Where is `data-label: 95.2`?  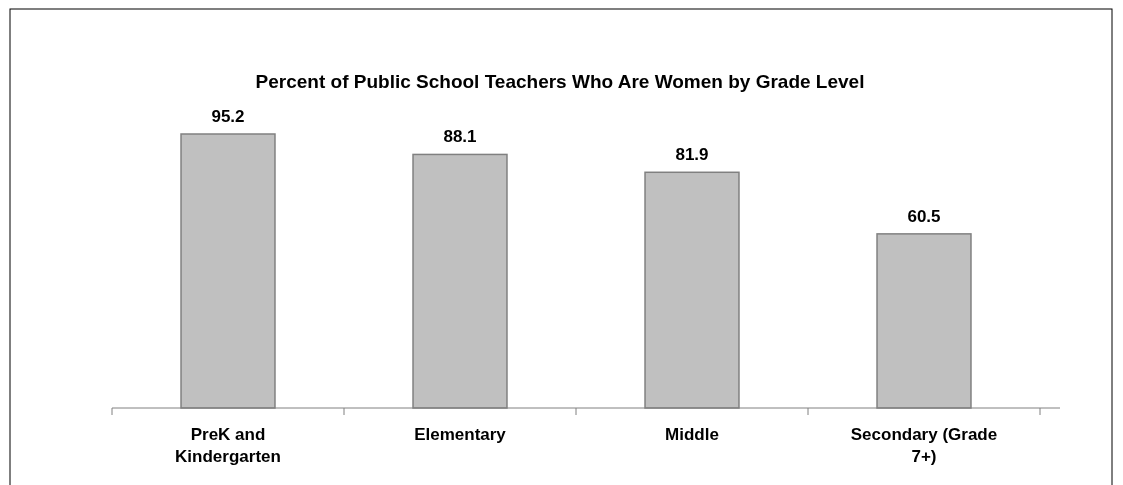 data-label: 95.2 is located at coordinates (228, 116).